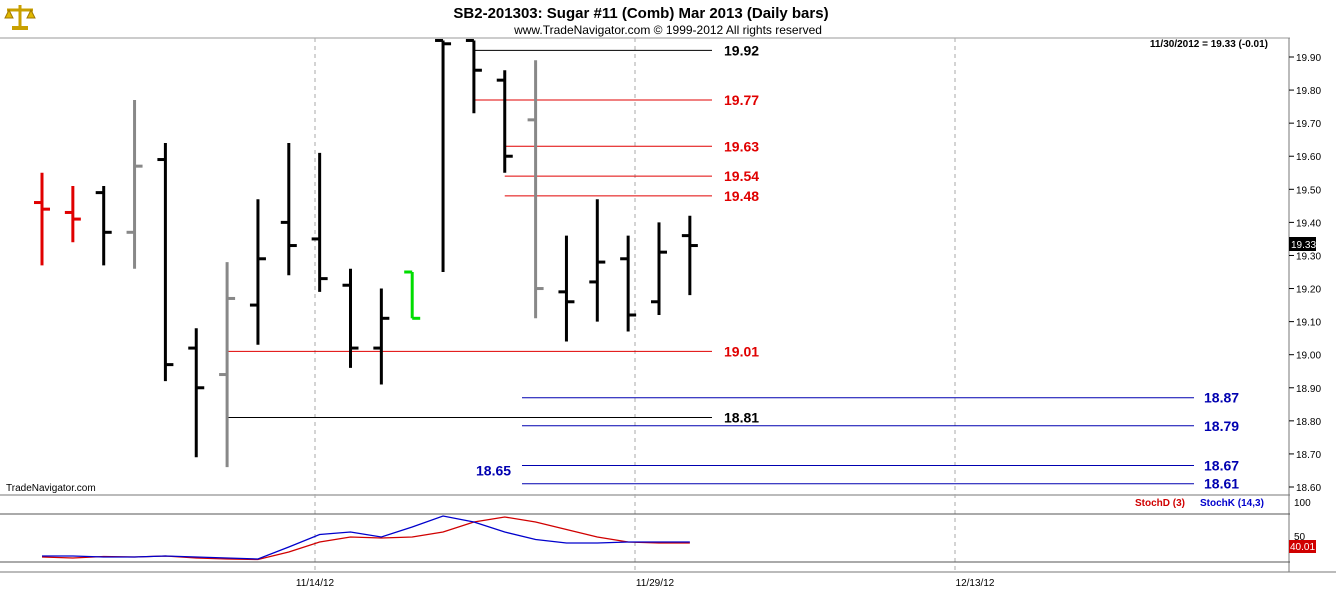  What do you see at coordinates (1308, 488) in the screenshot?
I see `y-tick-label: 18.60` at bounding box center [1308, 488].